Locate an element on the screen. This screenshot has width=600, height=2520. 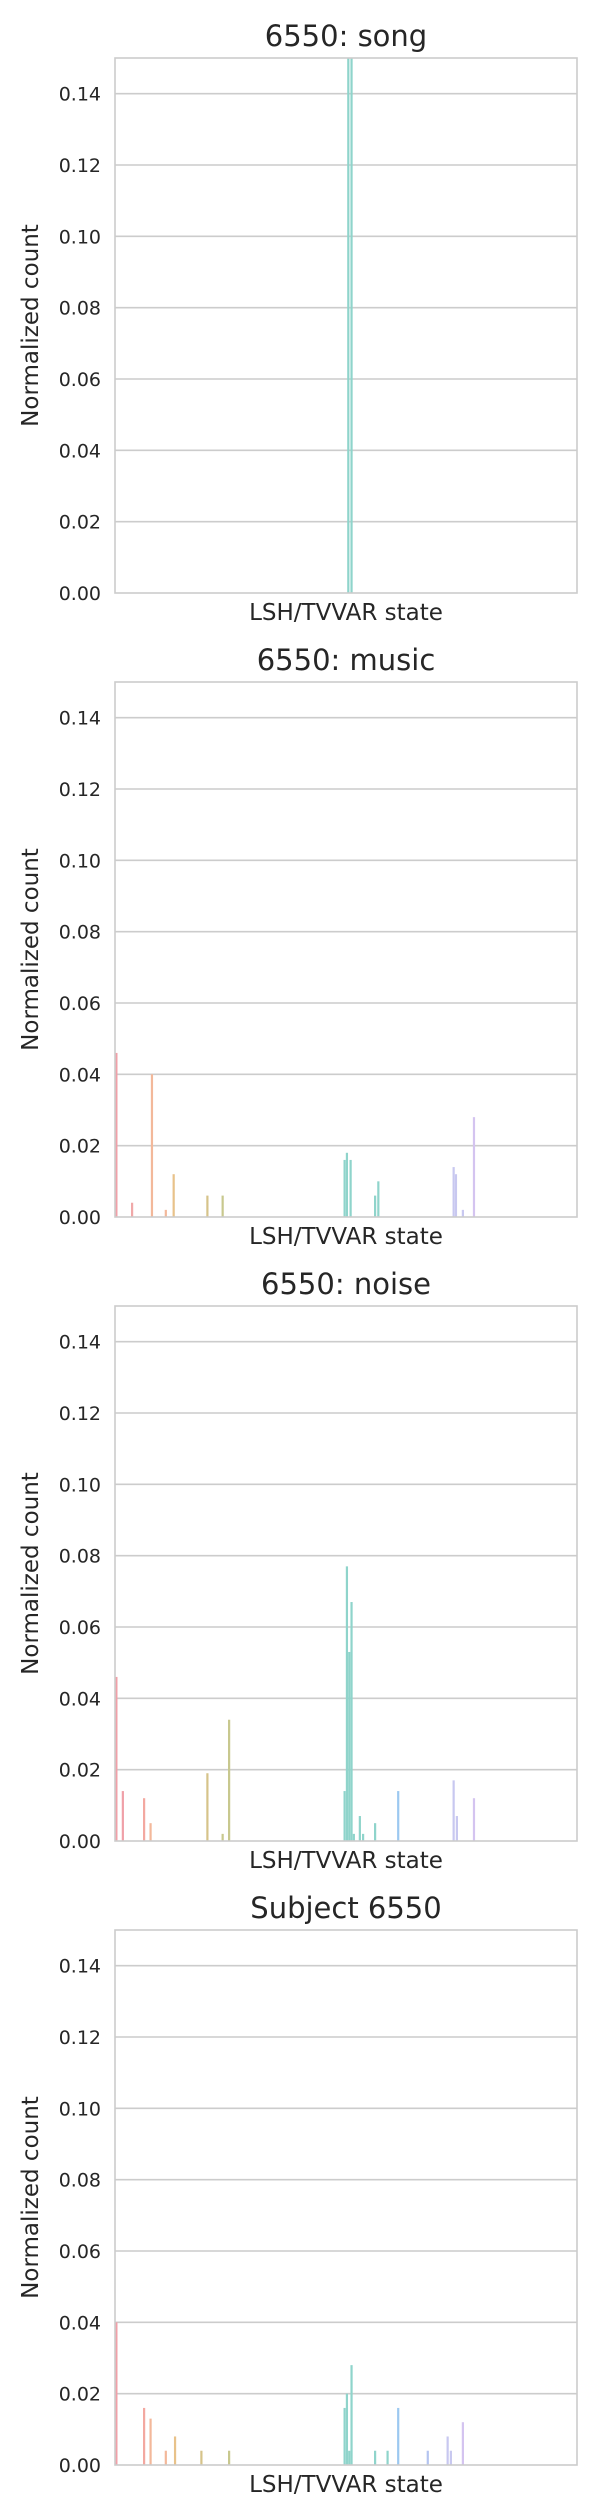
chart-title: 6550: noise is located at coordinates (346, 1284).